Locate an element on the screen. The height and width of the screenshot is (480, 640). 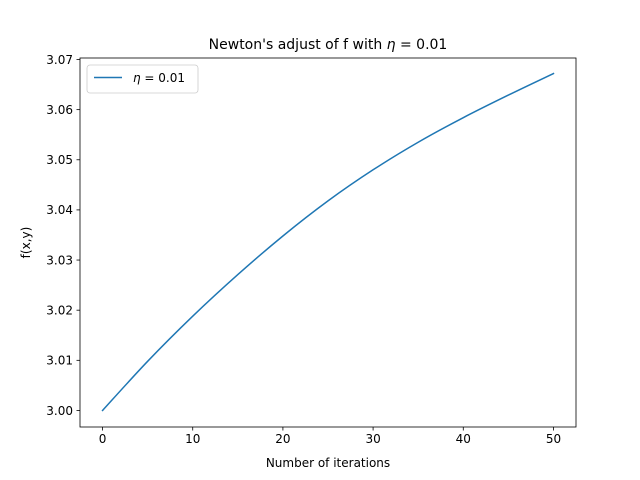
legend: η = 0.01 is located at coordinates (142, 79).